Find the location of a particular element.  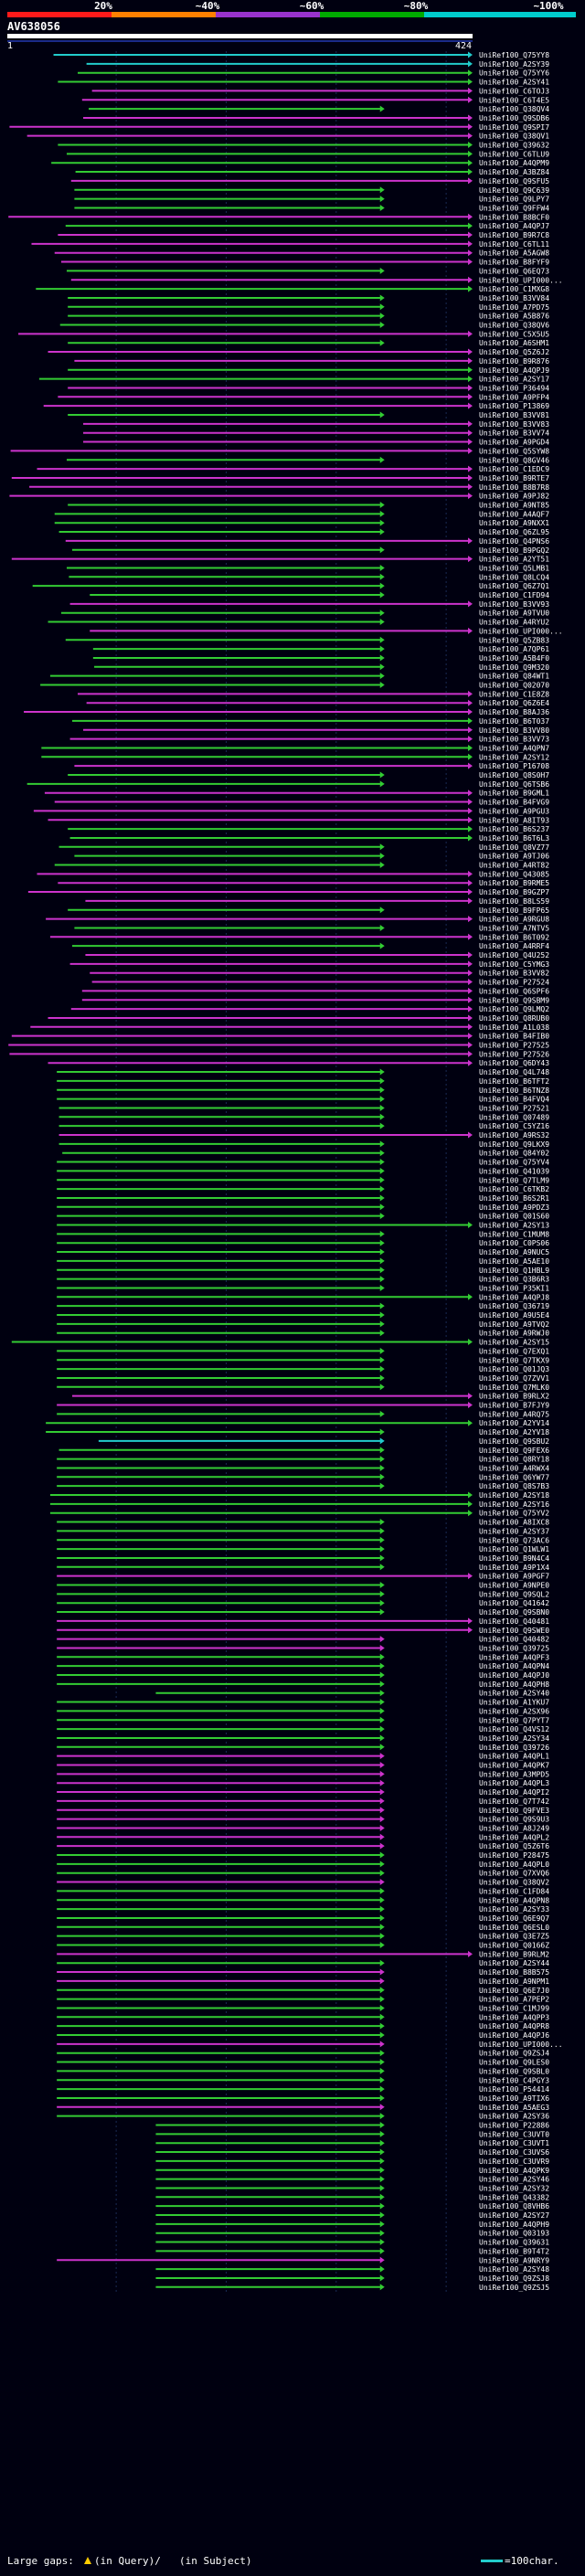

hit-row: UniRef100_A4RQ75 is located at coordinates (303, 1414).